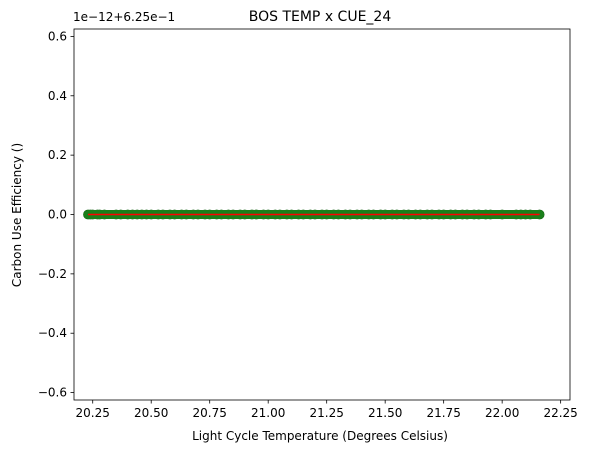 This screenshot has width=597, height=453. What do you see at coordinates (326, 413) in the screenshot?
I see `x-tick-label: 21.25` at bounding box center [326, 413].